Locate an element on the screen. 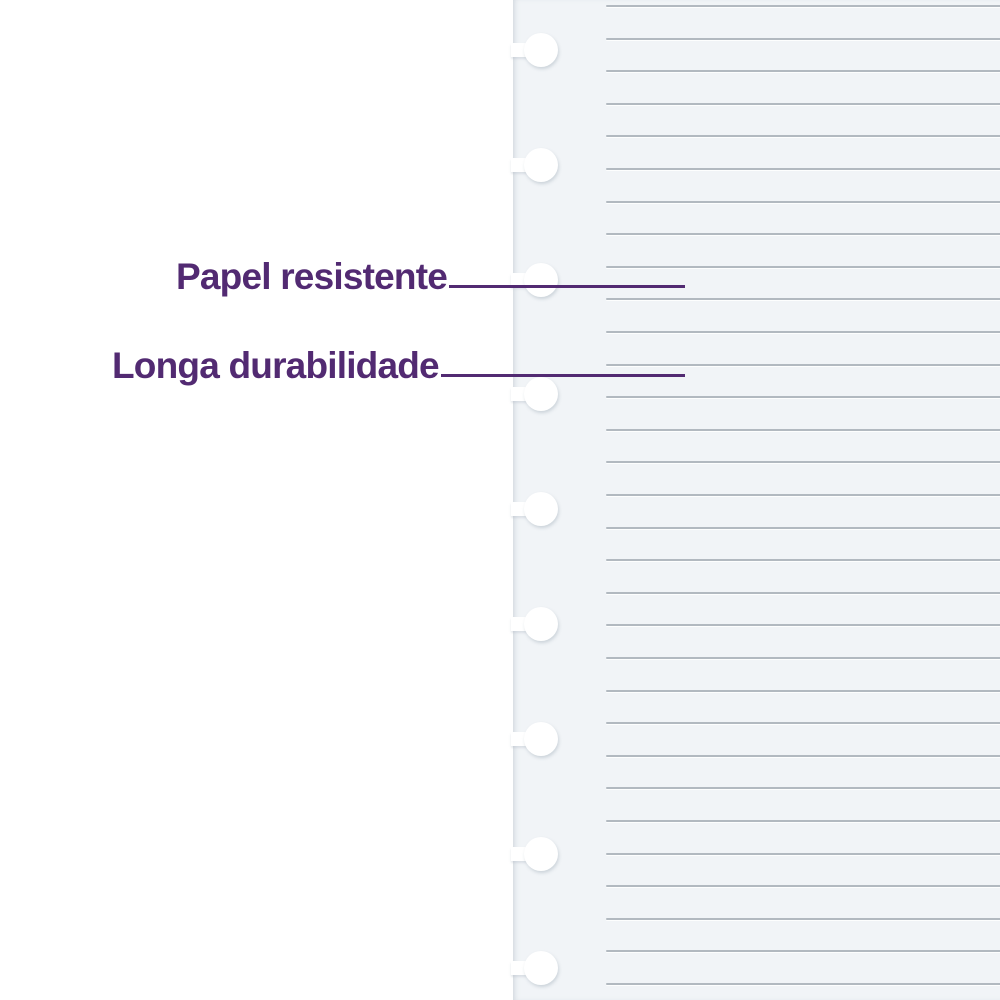  feature-label-text: Papel resistente is located at coordinates (312, 276).